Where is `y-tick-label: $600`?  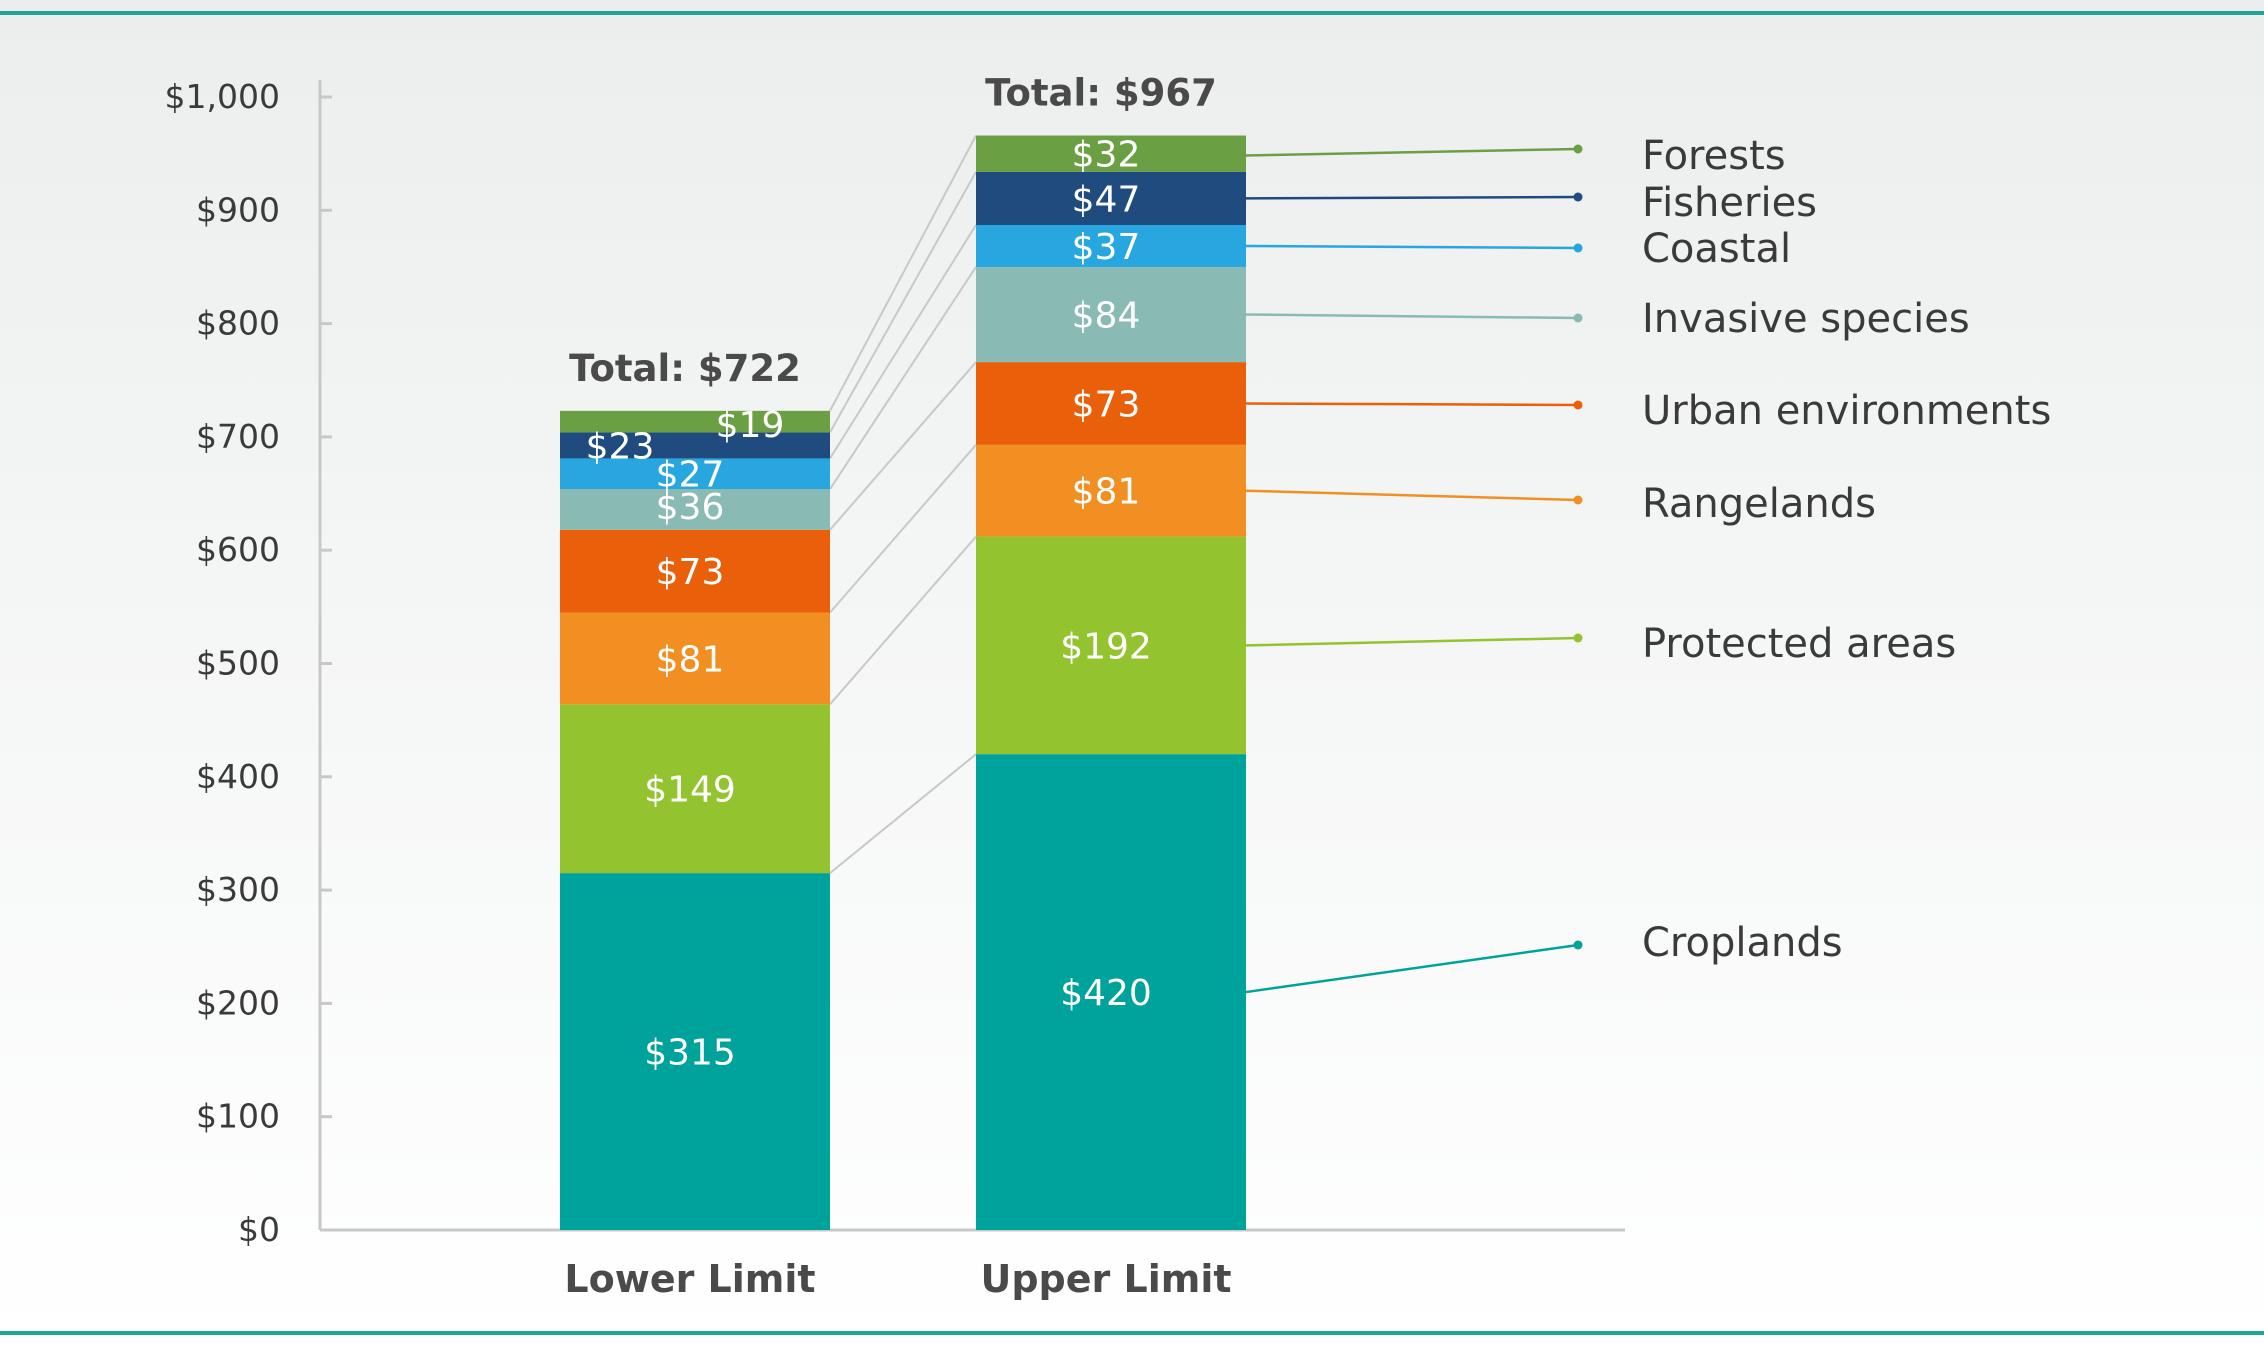 y-tick-label: $600 is located at coordinates (238, 549).